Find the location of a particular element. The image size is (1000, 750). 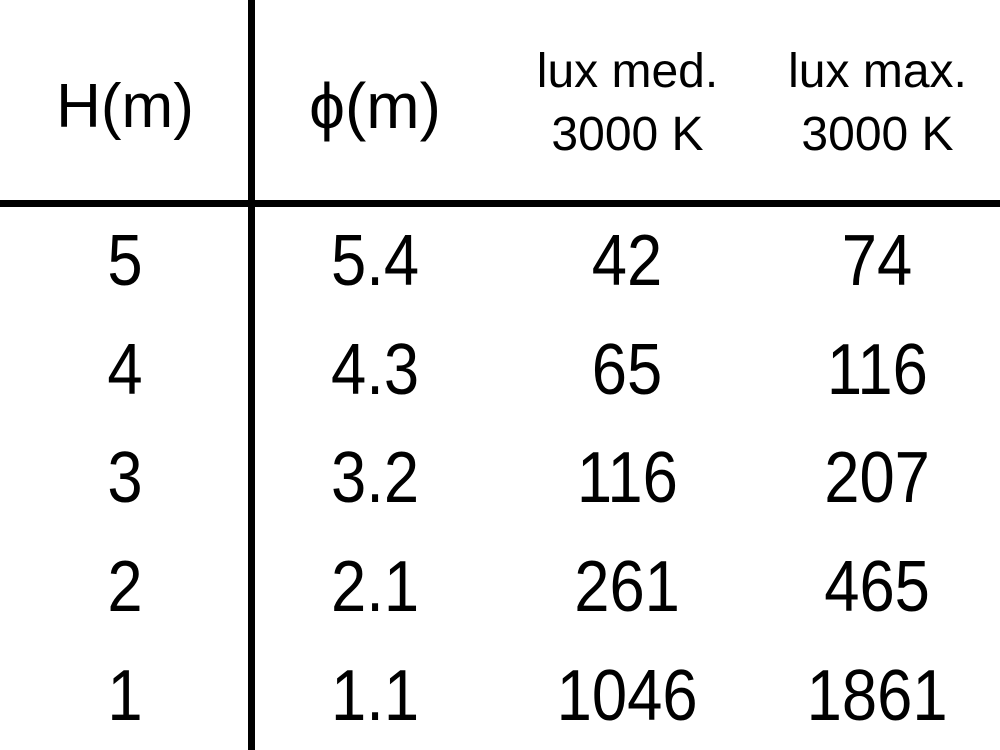

table-cell-value: 261 is located at coordinates (627, 587).